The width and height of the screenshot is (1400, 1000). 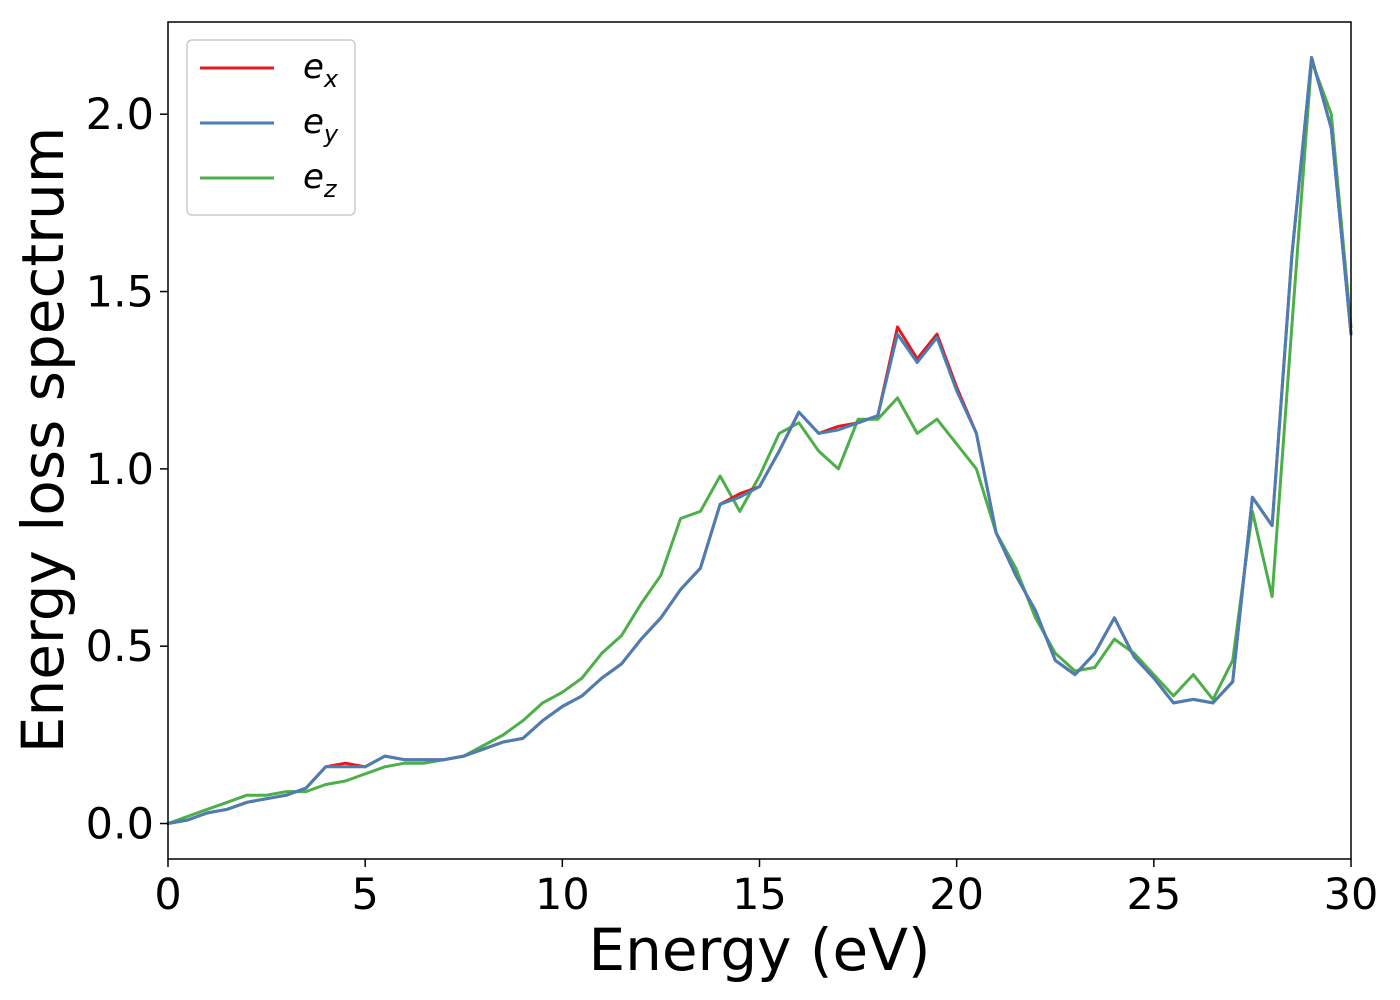 I want to click on x-axis-ticks: 0 5 10 15 20 25 30, so click(x=766, y=889).